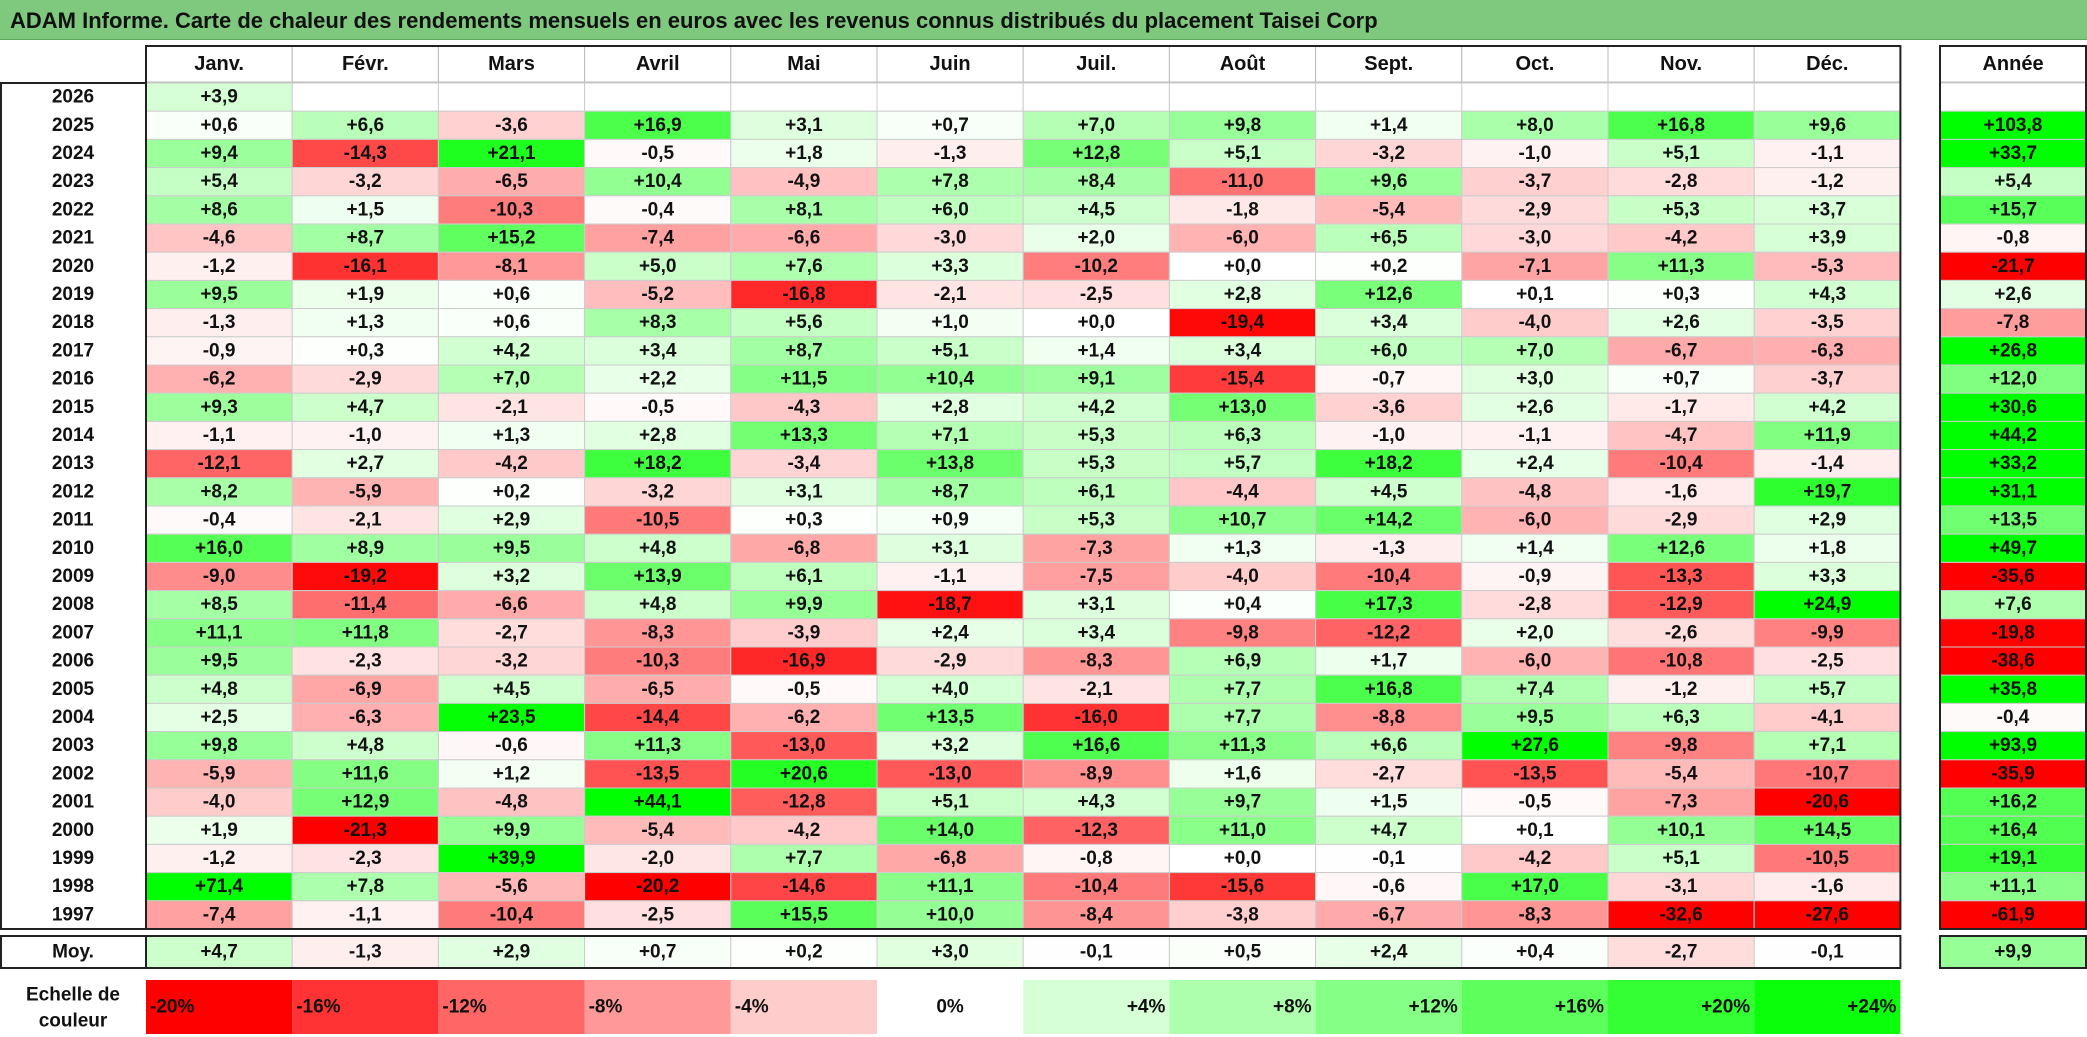 This screenshot has height=1037, width=2087. Describe the element at coordinates (219, 491) in the screenshot. I see `heatmap-cell-value: +8,2` at that location.